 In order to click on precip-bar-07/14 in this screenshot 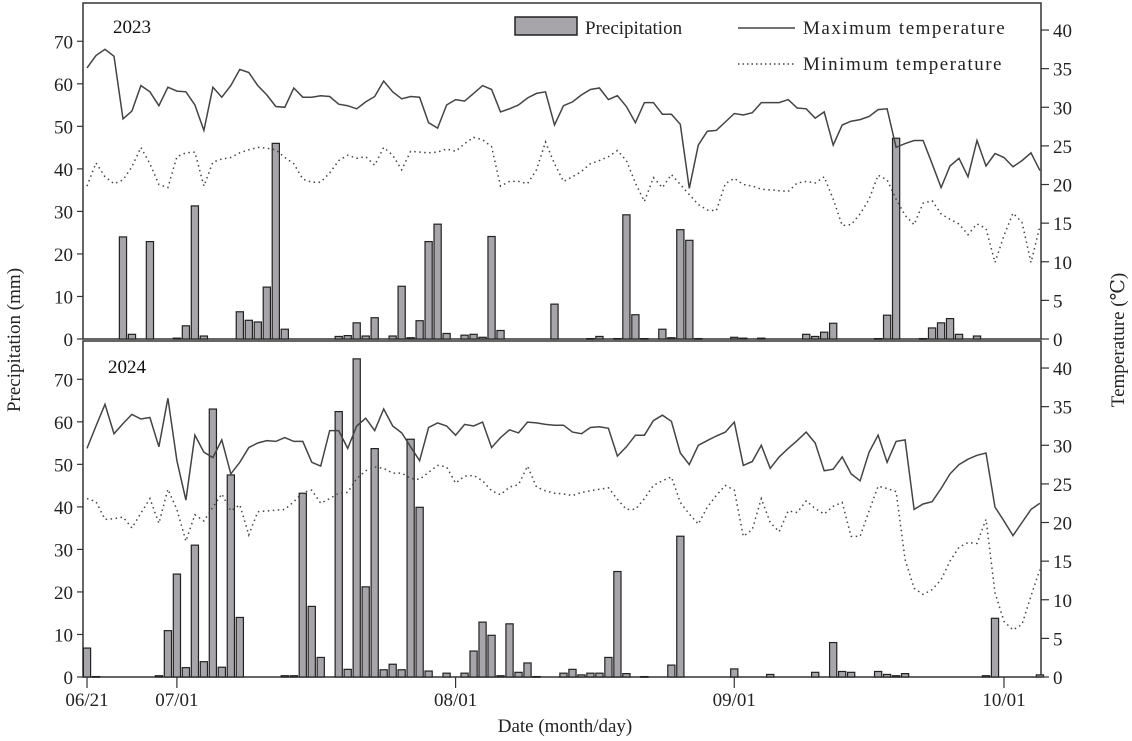, I will do `click(293, 676)`.